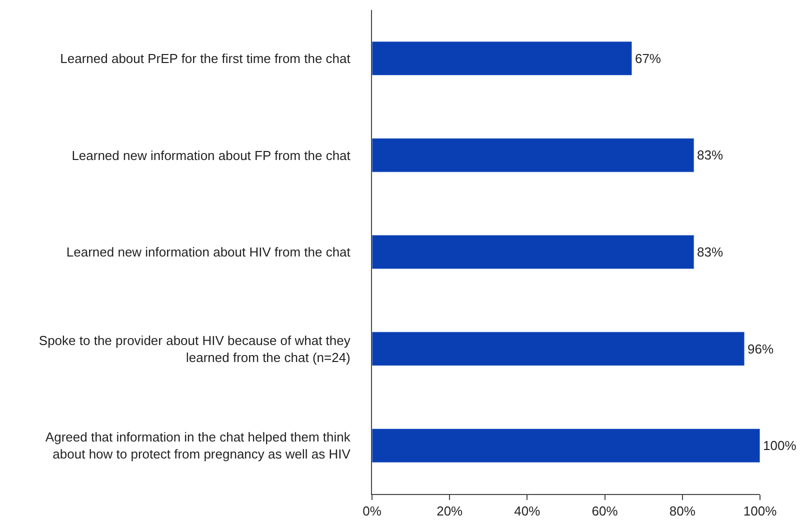  What do you see at coordinates (648, 58) in the screenshot?
I see `data-label: 67%` at bounding box center [648, 58].